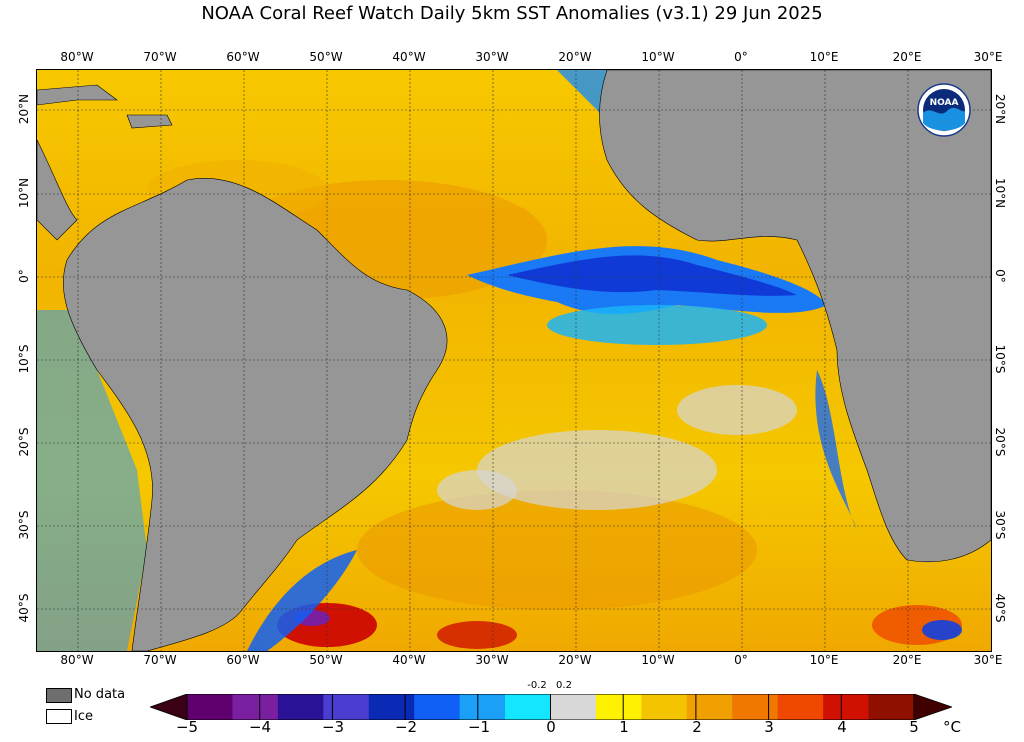 The height and width of the screenshot is (742, 1024). What do you see at coordinates (333, 727) in the screenshot?
I see `colorbar-tick: −3` at bounding box center [333, 727].